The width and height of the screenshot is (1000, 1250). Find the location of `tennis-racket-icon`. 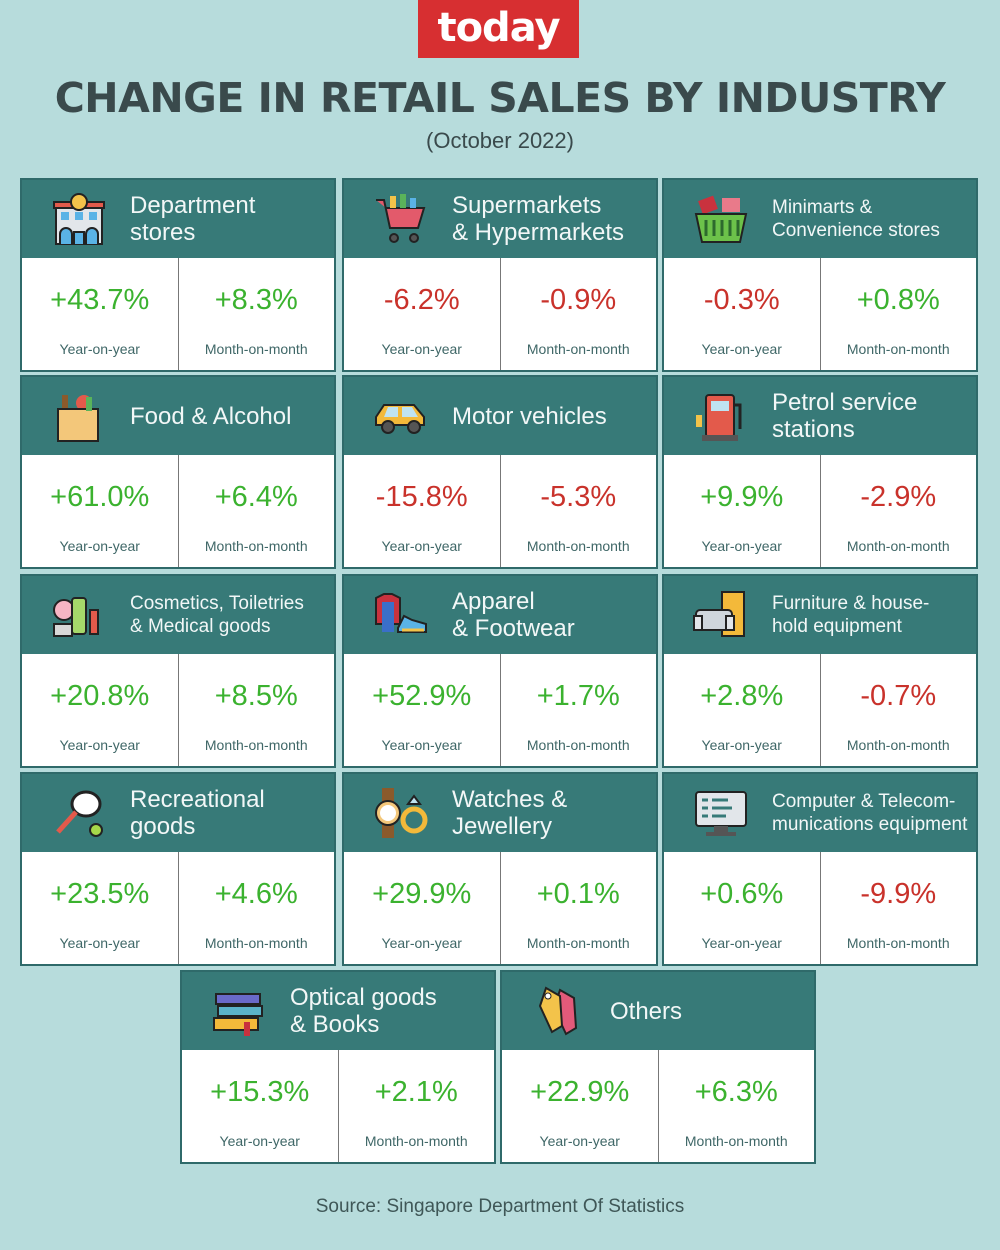

tennis-racket-icon is located at coordinates (79, 813).